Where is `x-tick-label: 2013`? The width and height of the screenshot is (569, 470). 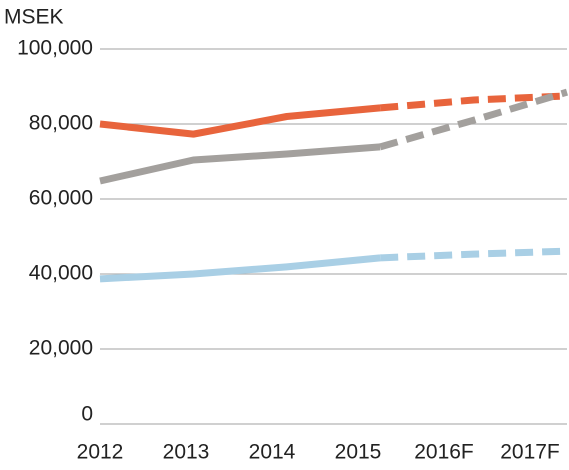 x-tick-label: 2013 is located at coordinates (186, 452).